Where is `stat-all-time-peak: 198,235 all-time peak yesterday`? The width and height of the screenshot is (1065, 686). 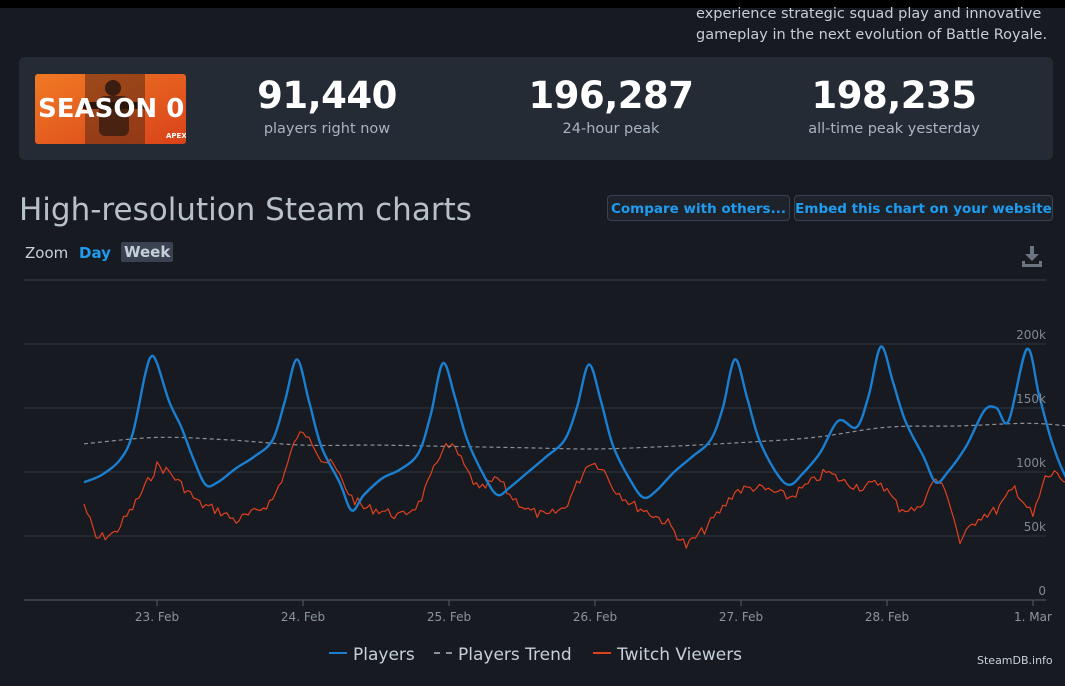
stat-all-time-peak: 198,235 all-time peak yesterday is located at coordinates (894, 106).